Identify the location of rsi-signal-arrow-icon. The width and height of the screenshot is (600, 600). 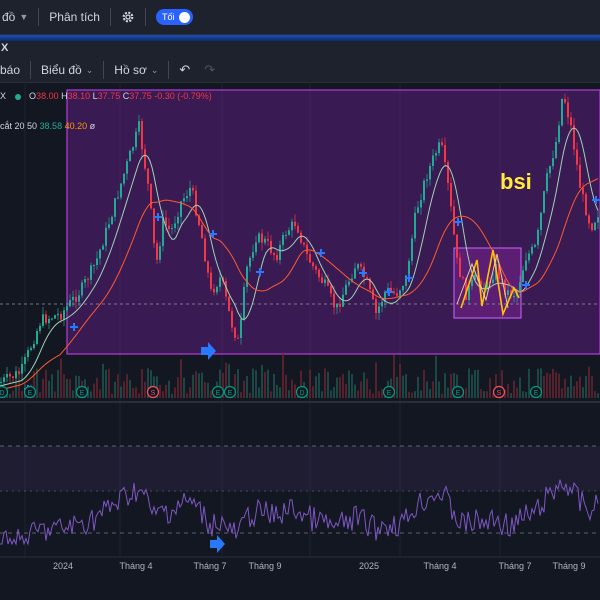
(217, 544).